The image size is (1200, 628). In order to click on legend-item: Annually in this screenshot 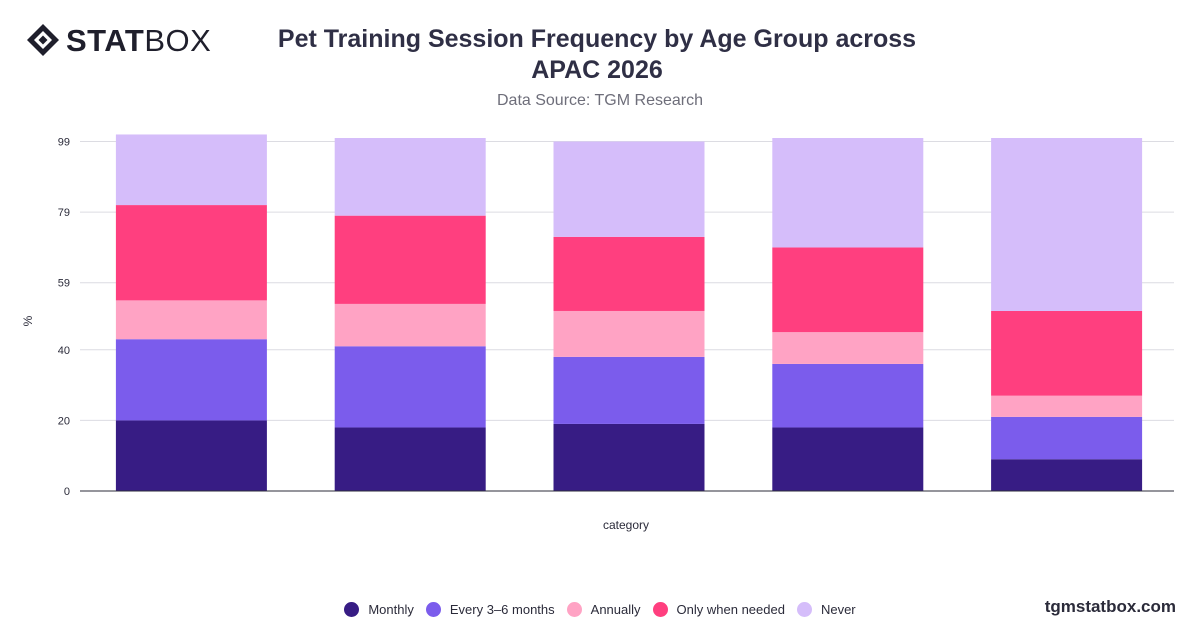, I will do `click(603, 609)`.